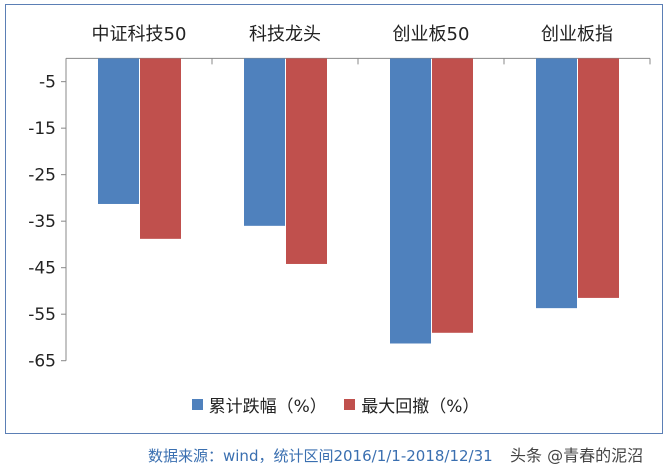  What do you see at coordinates (431, 34) in the screenshot?
I see `category-label: 创业板50` at bounding box center [431, 34].